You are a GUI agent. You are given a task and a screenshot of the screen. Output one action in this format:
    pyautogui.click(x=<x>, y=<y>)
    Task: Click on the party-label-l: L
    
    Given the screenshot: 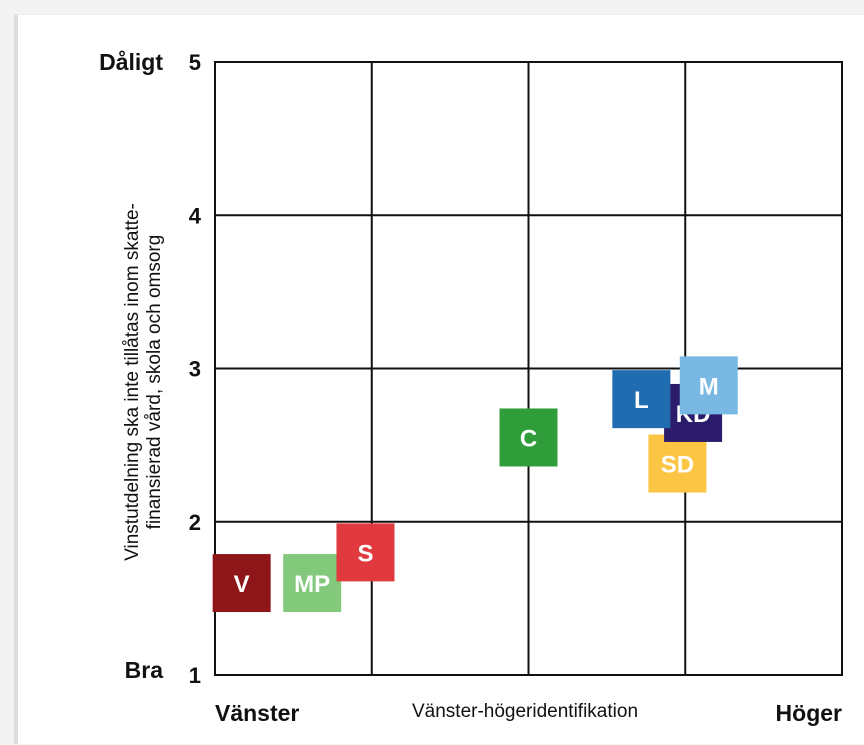 What is the action you would take?
    pyautogui.click(x=641, y=400)
    